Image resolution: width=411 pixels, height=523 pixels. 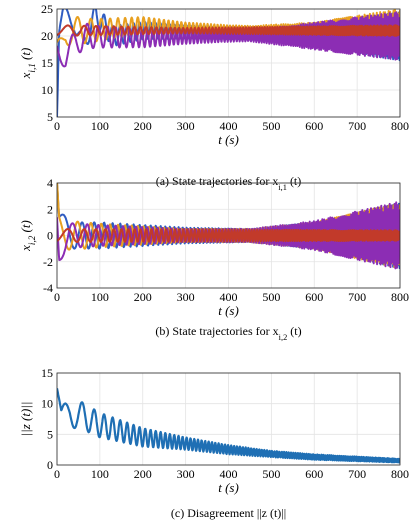 What do you see at coordinates (228, 513) in the screenshot?
I see `panel-caption: (c) Disagreement ||z (t)||` at bounding box center [228, 513].